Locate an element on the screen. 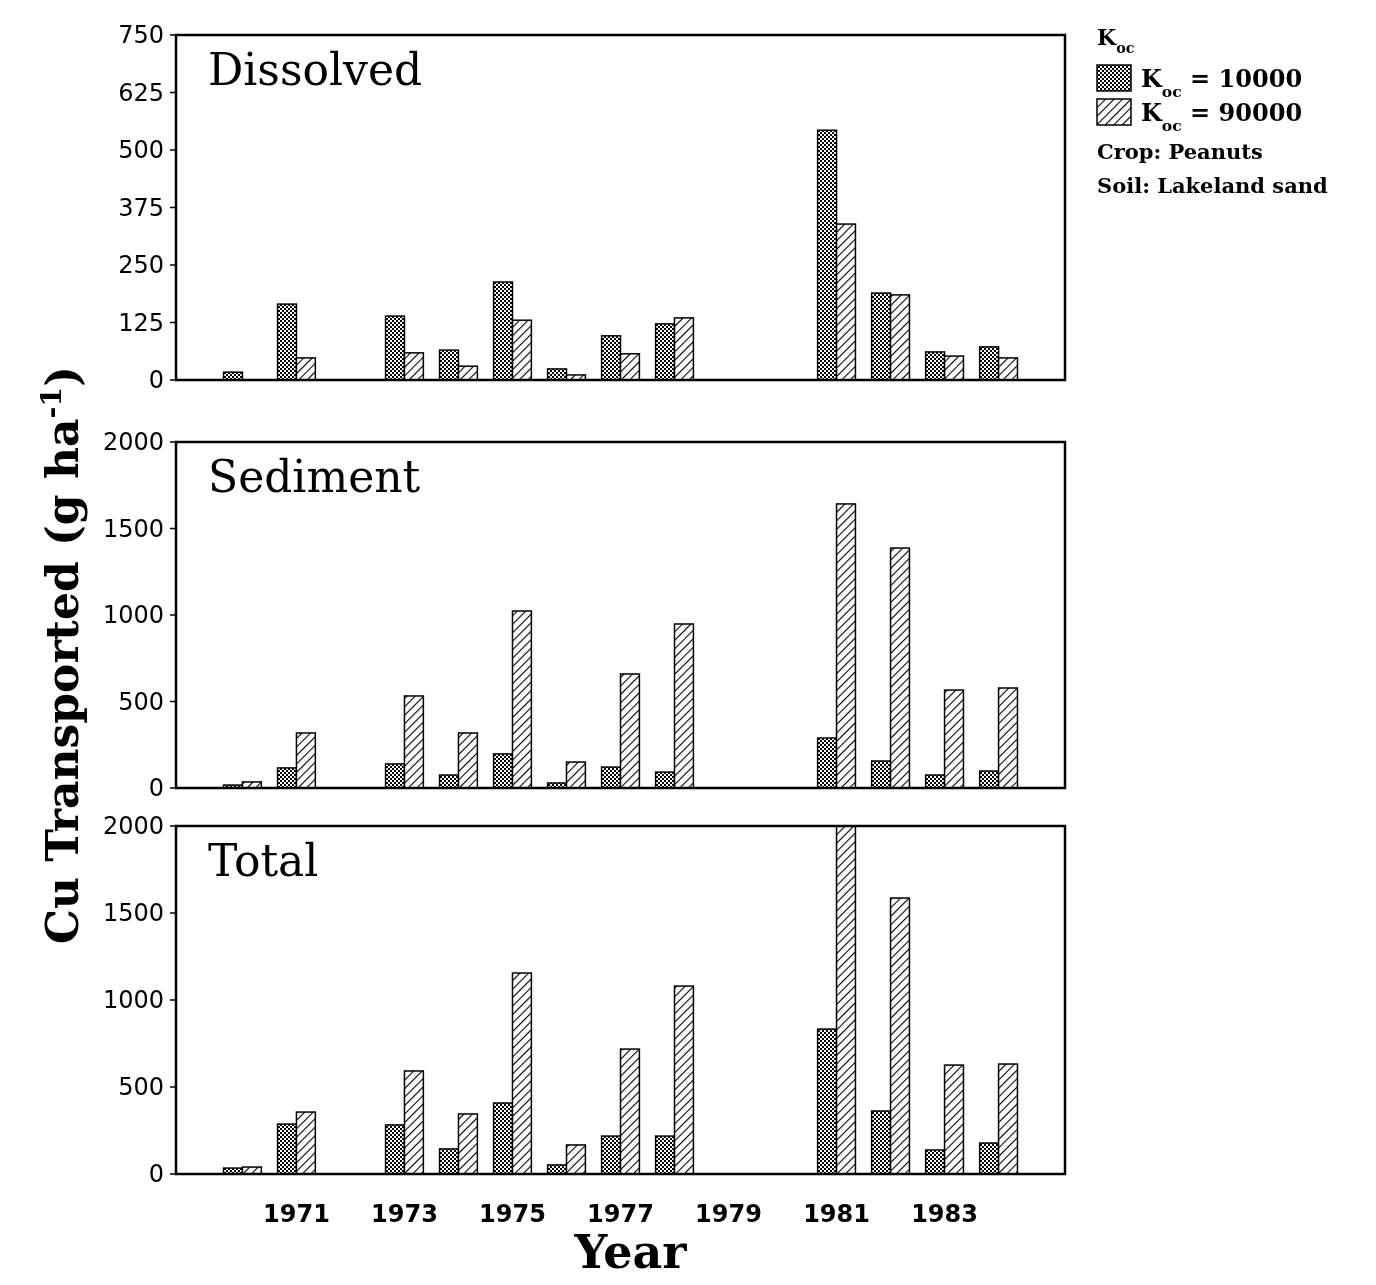  chart-title: Total is located at coordinates (263, 860).